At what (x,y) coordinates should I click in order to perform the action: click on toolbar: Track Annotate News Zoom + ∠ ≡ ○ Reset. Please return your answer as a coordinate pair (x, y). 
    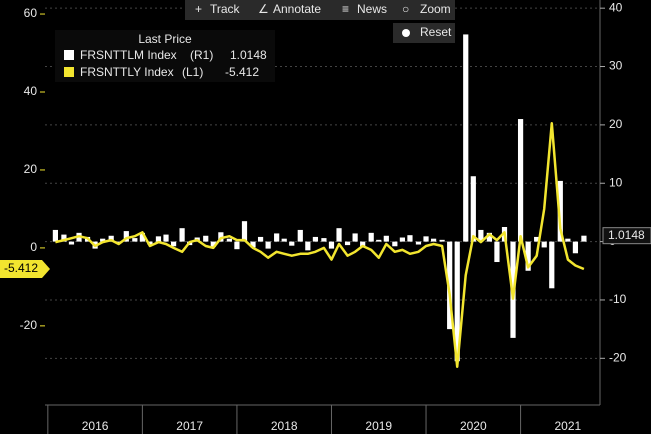
    Looking at the image, I should click on (320, 21).